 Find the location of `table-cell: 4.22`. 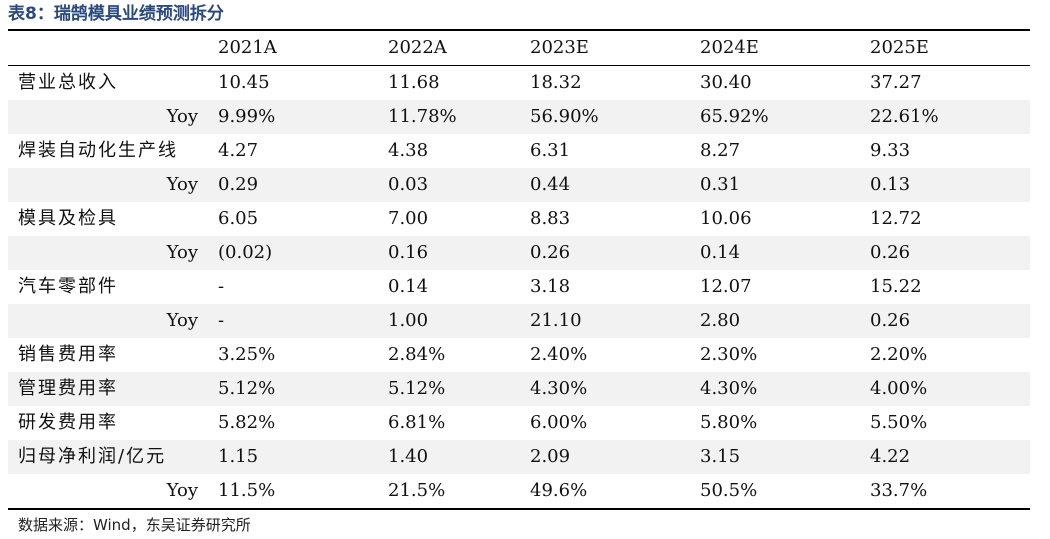

table-cell: 4.22 is located at coordinates (890, 456).